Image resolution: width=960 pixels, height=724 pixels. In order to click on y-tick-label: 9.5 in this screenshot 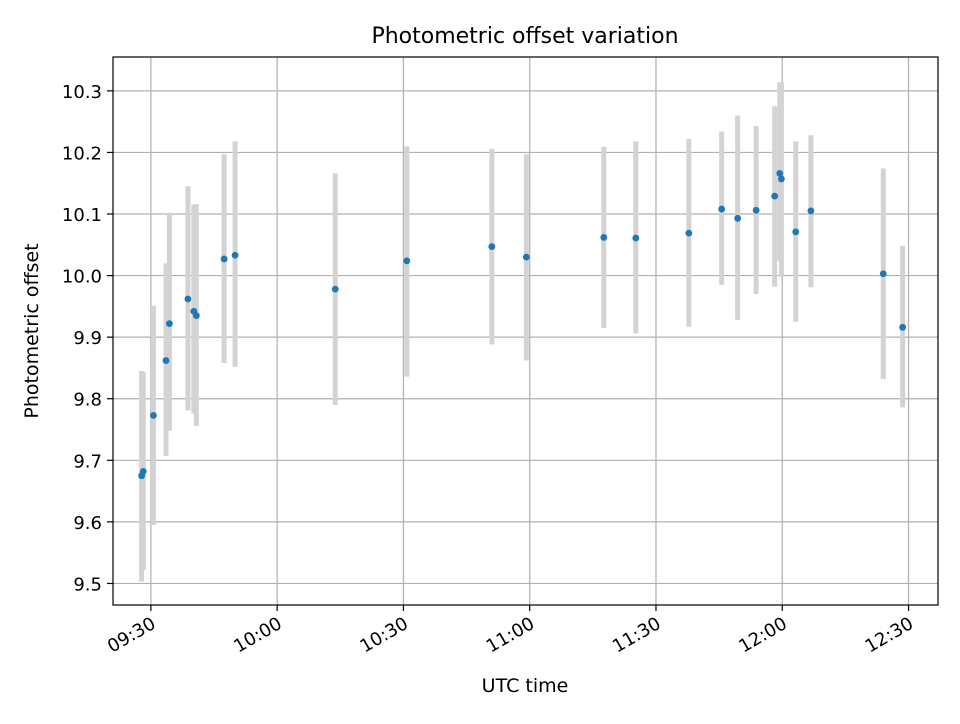, I will do `click(87, 584)`.